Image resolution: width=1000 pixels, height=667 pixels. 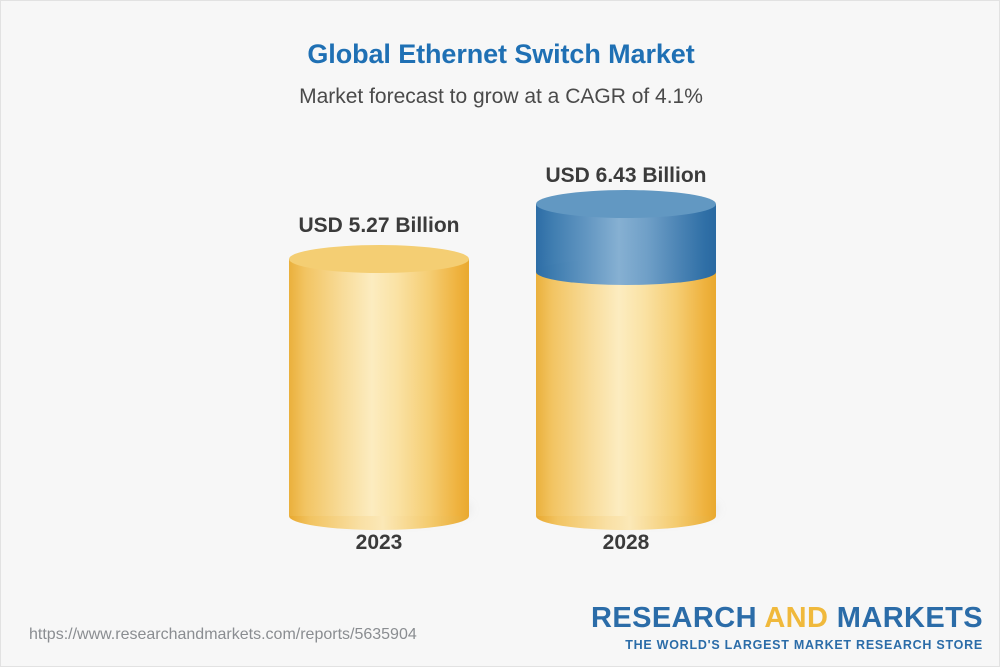 What do you see at coordinates (626, 175) in the screenshot?
I see `bar-value-label-2028: USD 6.43 Billion` at bounding box center [626, 175].